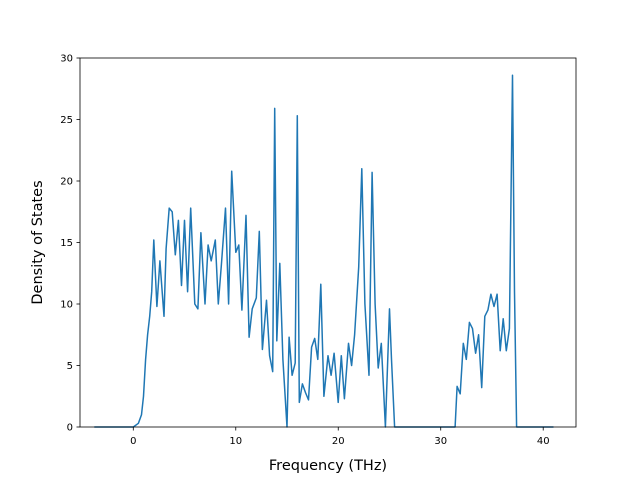  I want to click on y-tick-label: 25, so click(66, 120).